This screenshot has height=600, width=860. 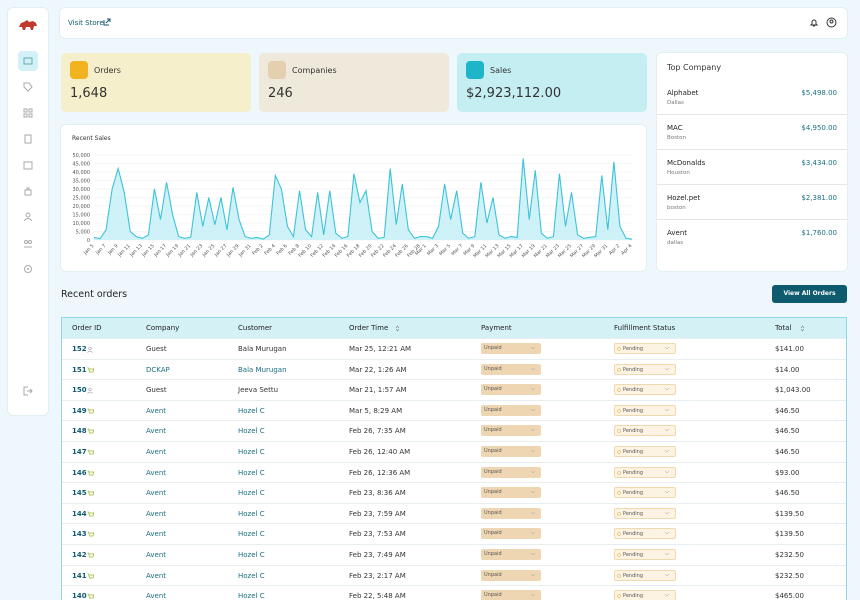 What do you see at coordinates (819, 233) in the screenshot?
I see `company-amount: $1,760.00` at bounding box center [819, 233].